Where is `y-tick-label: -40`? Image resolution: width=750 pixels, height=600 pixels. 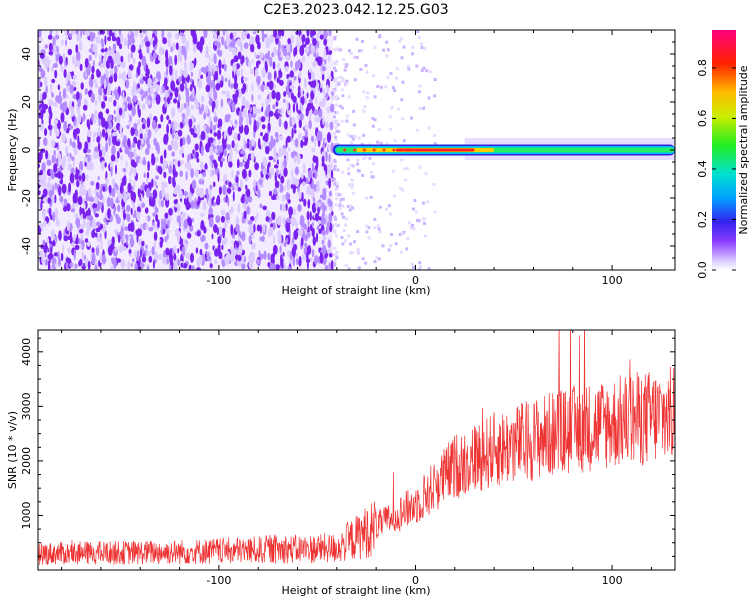 y-tick-label: -40 is located at coordinates (26, 246).